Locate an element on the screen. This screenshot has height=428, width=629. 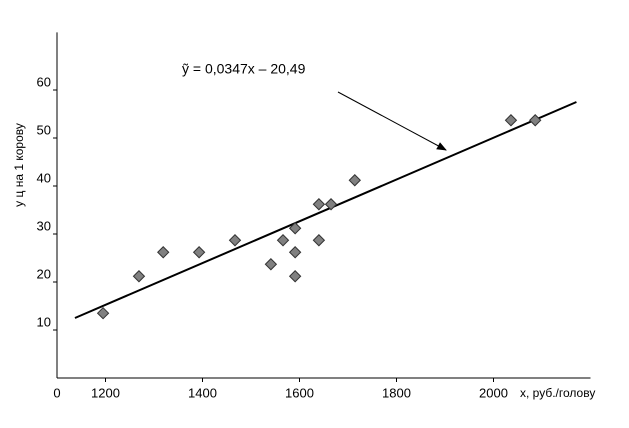
y-tick-label: 10 is located at coordinates (44, 321).